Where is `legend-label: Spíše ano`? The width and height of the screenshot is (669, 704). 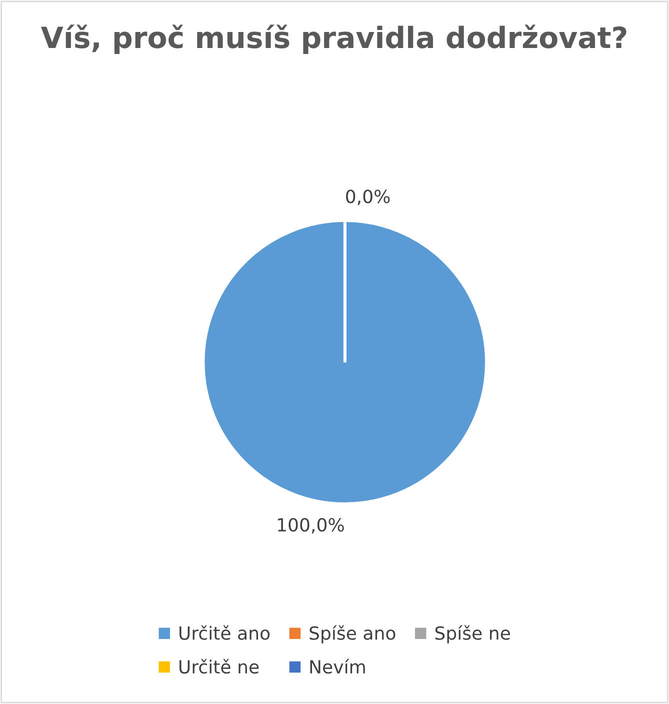 legend-label: Spíše ano is located at coordinates (353, 634).